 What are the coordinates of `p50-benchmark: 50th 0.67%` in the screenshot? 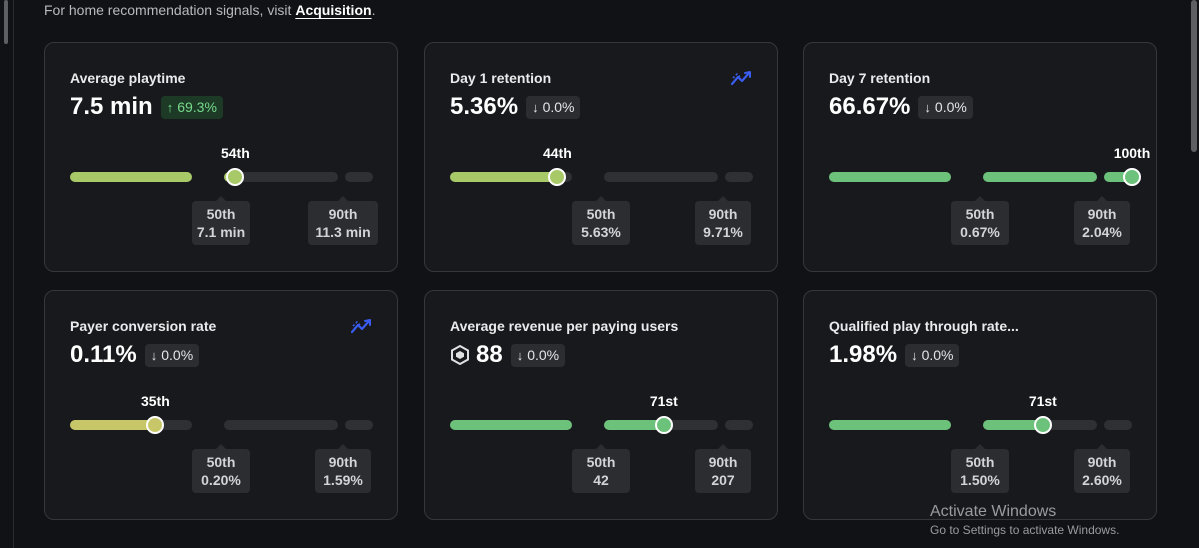 It's located at (980, 220).